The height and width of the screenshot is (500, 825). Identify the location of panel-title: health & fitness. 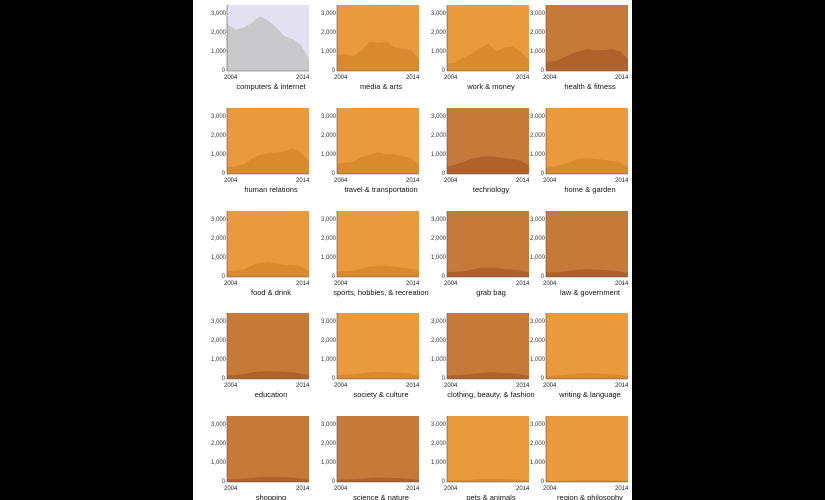
(590, 86).